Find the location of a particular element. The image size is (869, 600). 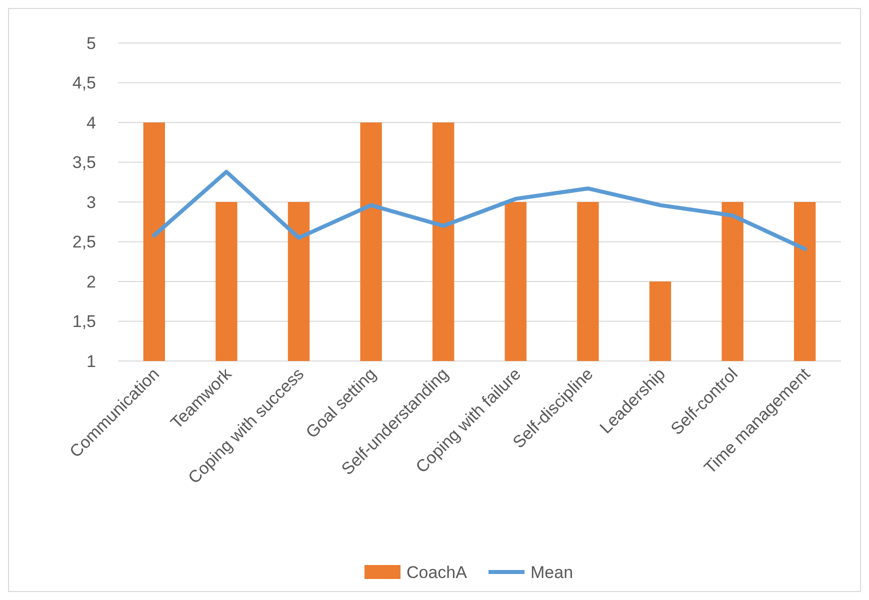

legend-label: CoachA is located at coordinates (437, 572).